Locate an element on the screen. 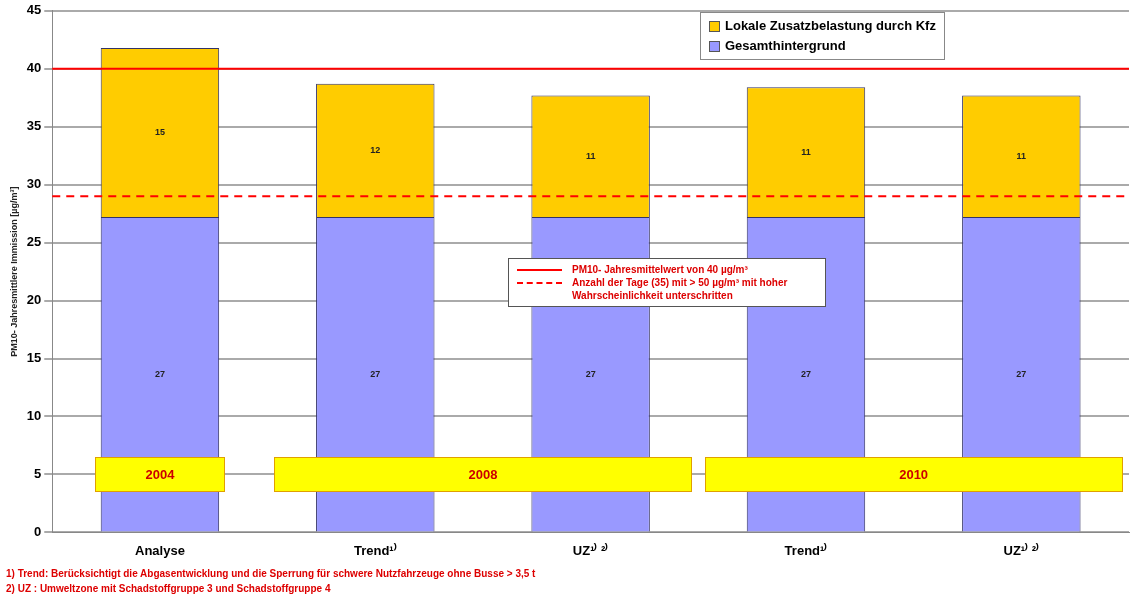 This screenshot has width=1137, height=602. y-tick-label: 25 is located at coordinates (34, 242).